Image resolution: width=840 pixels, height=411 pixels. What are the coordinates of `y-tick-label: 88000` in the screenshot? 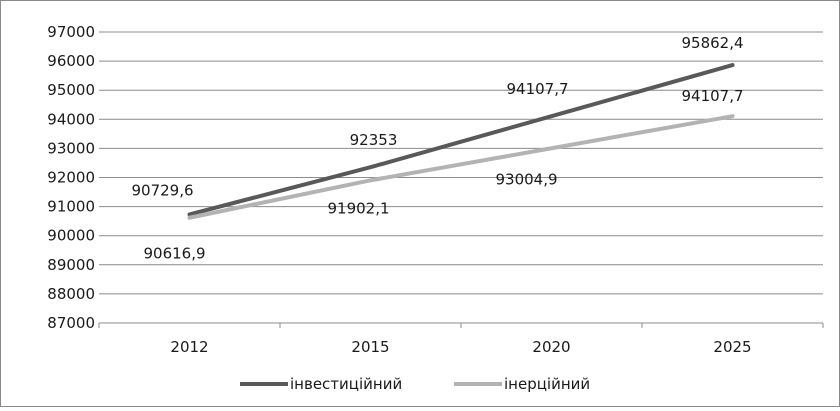 It's located at (71, 294).